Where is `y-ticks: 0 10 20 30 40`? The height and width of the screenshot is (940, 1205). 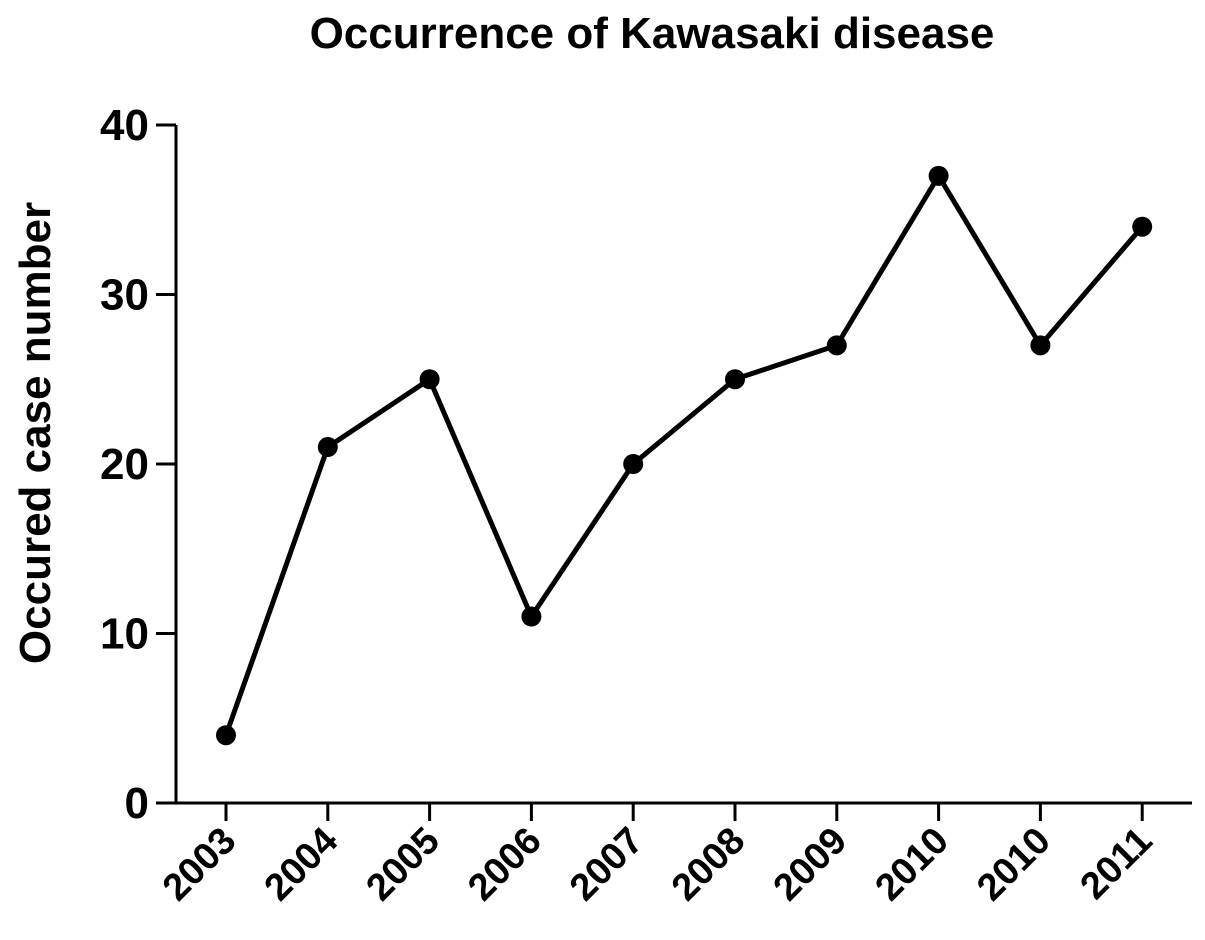 y-ticks: 0 10 20 30 40 is located at coordinates (138, 464).